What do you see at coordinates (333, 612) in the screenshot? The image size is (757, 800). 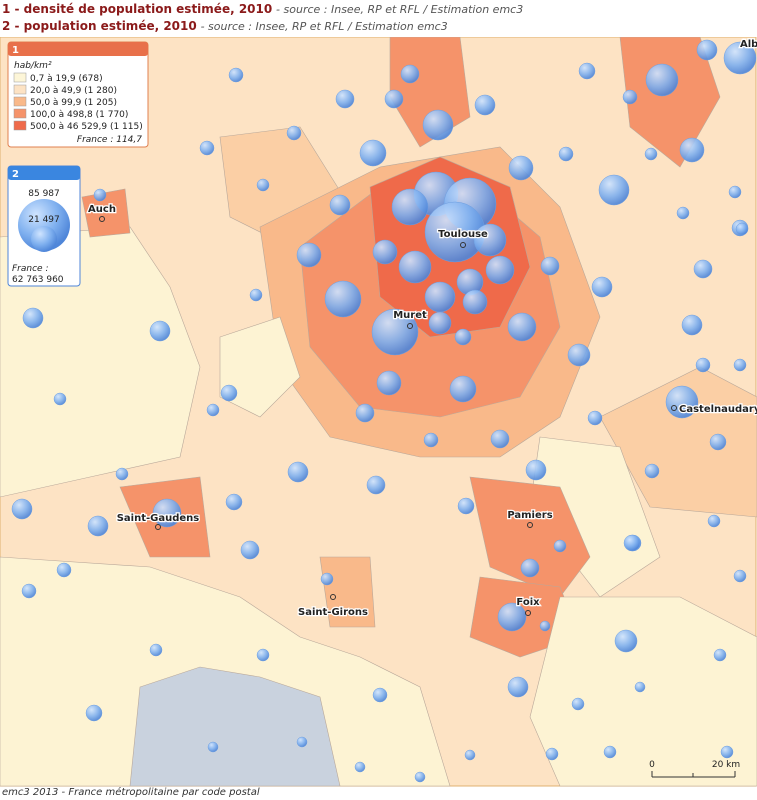 I see `city-label: Saint-Girons` at bounding box center [333, 612].